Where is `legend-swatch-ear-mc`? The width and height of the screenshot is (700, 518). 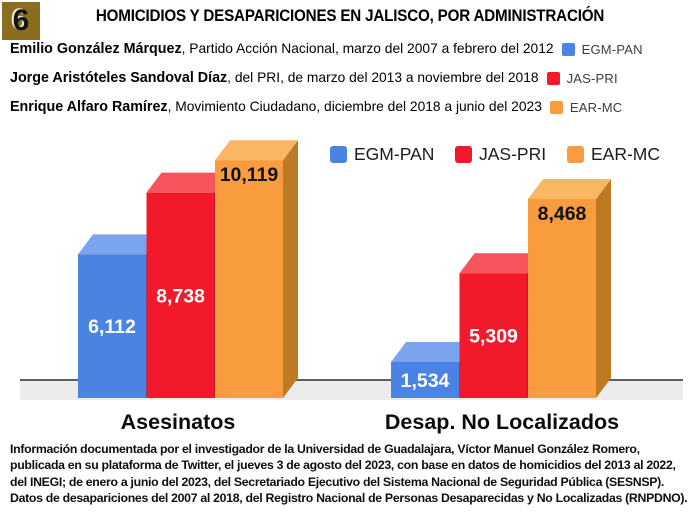 legend-swatch-ear-mc is located at coordinates (556, 107).